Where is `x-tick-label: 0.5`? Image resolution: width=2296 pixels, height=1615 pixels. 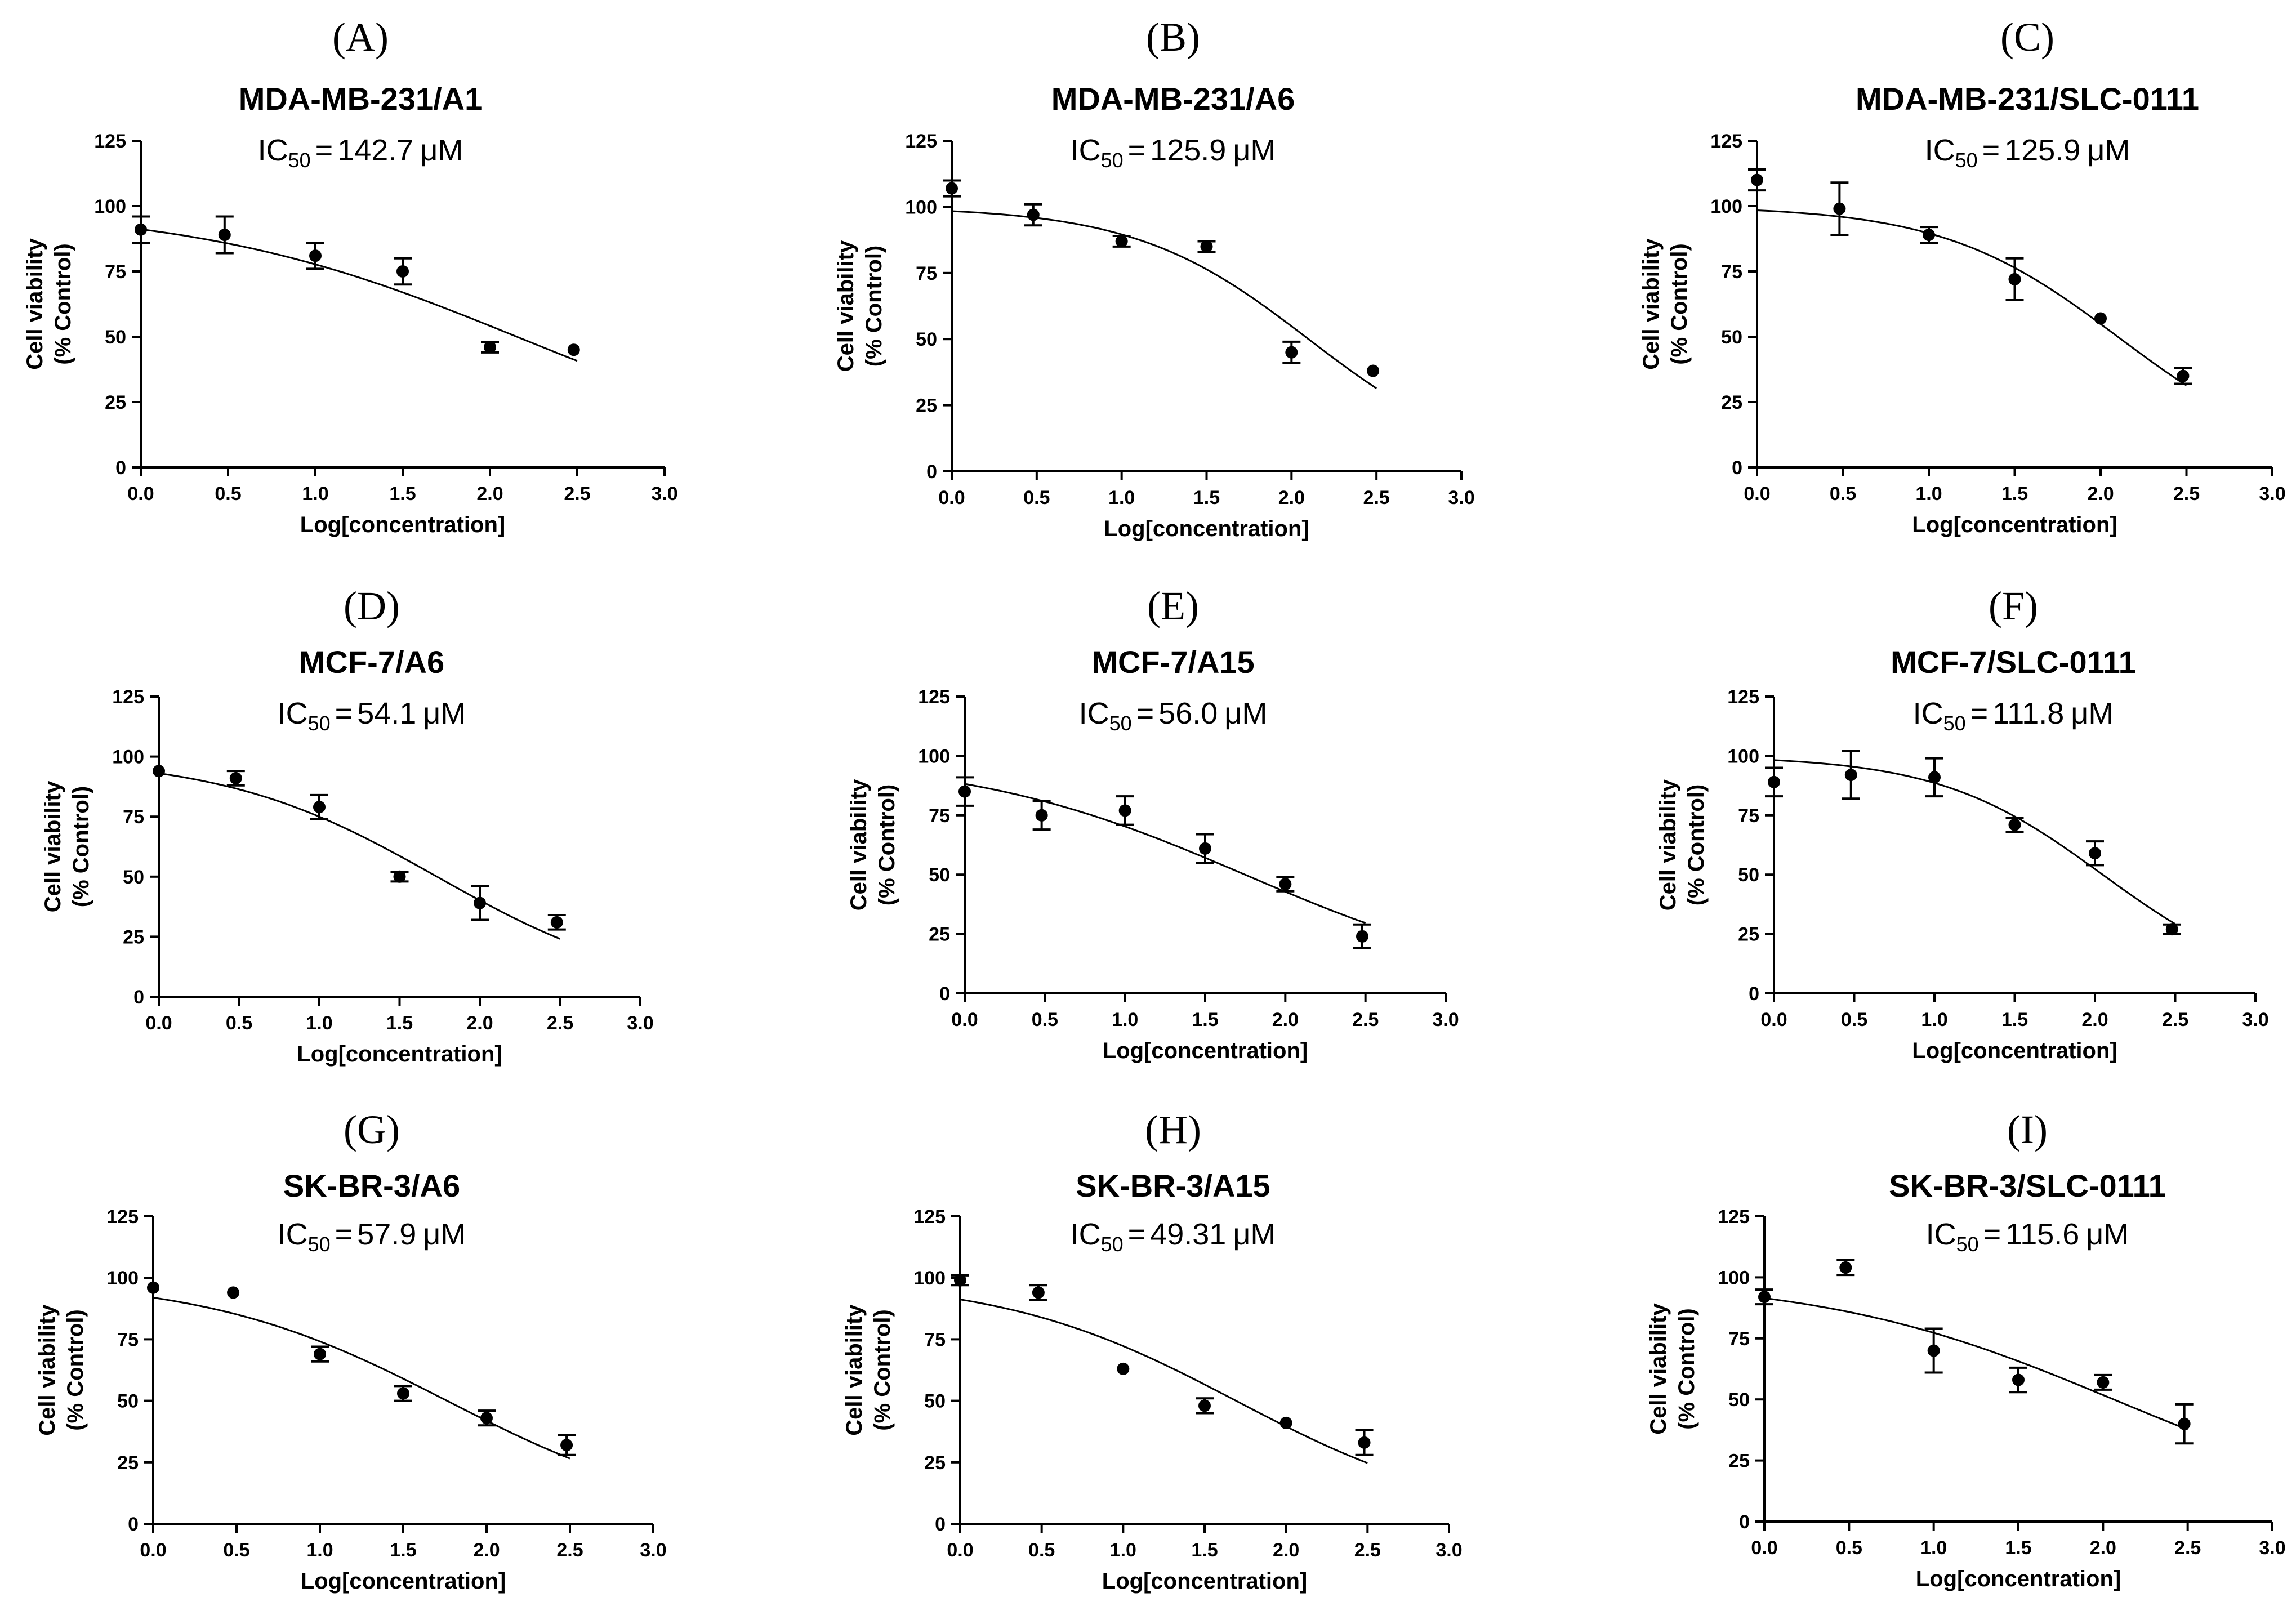 x-tick-label: 0.5 is located at coordinates (1045, 1019).